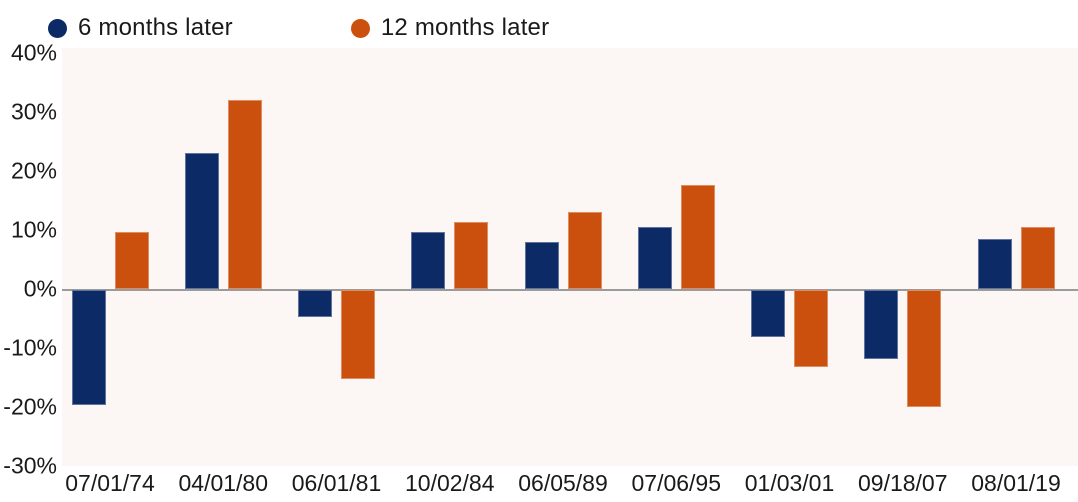 The image size is (1078, 502). What do you see at coordinates (110, 483) in the screenshot?
I see `x-tick-label: 07/01/74` at bounding box center [110, 483].